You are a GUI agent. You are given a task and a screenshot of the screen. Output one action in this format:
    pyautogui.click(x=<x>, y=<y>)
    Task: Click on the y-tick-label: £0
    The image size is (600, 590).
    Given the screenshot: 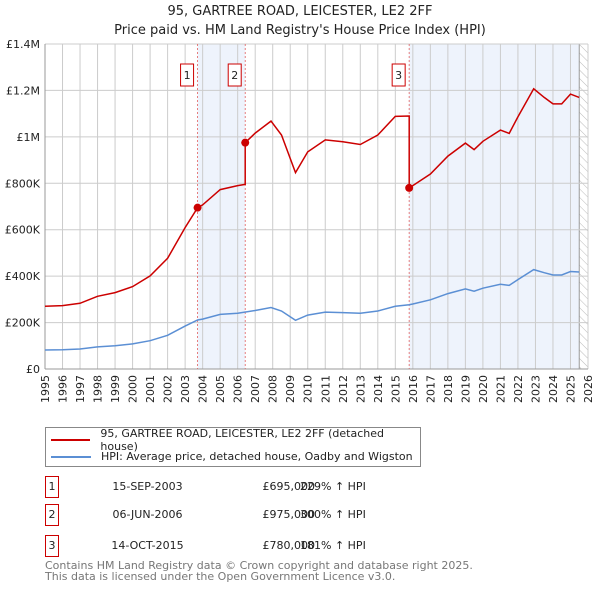 What is the action you would take?
    pyautogui.click(x=33, y=369)
    